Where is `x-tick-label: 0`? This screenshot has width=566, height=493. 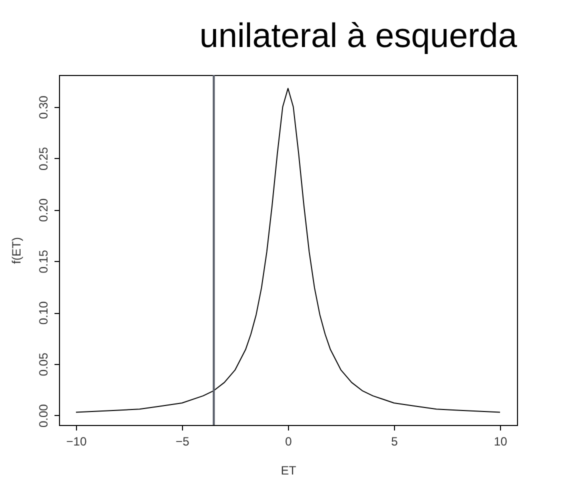
x-tick-label: 0 is located at coordinates (288, 441).